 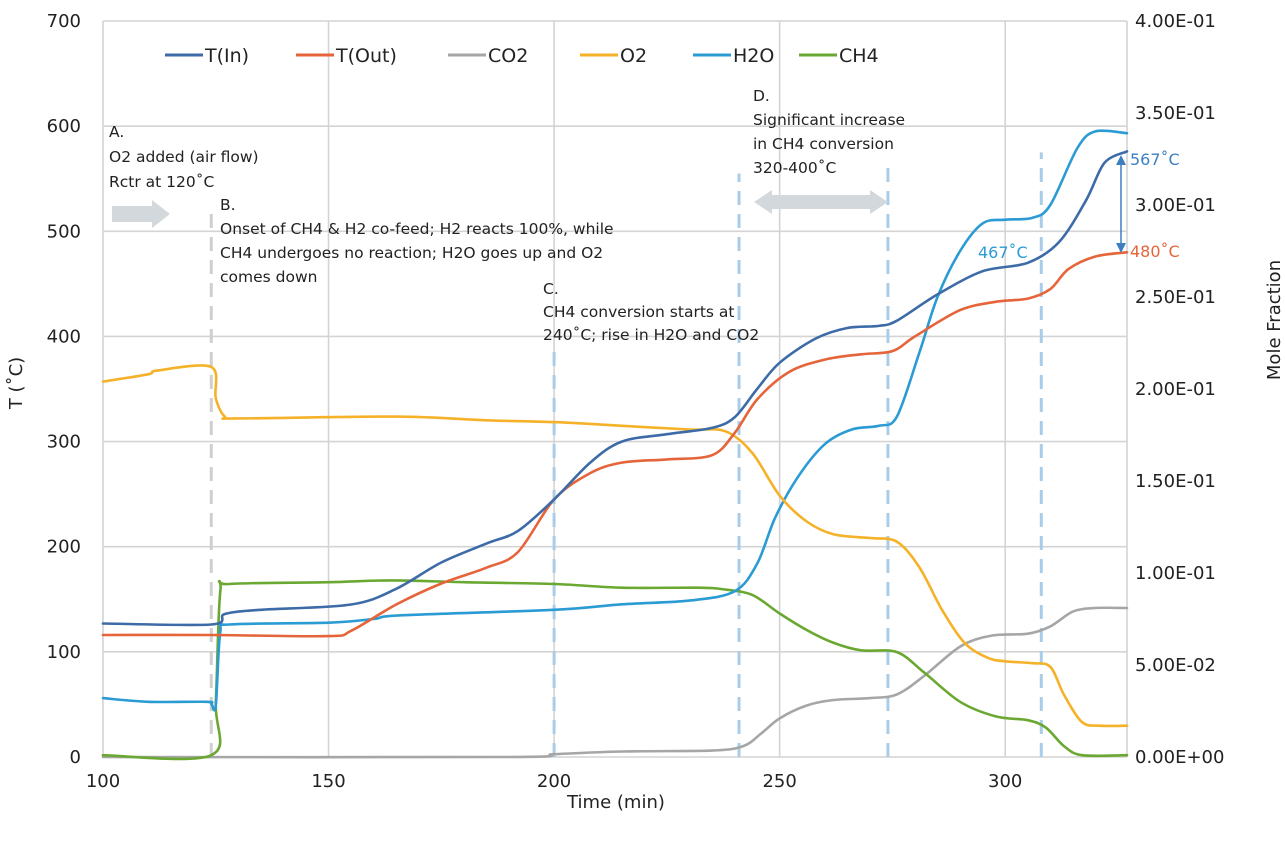 What do you see at coordinates (64, 21) in the screenshot?
I see `y-tick-label: 700` at bounding box center [64, 21].